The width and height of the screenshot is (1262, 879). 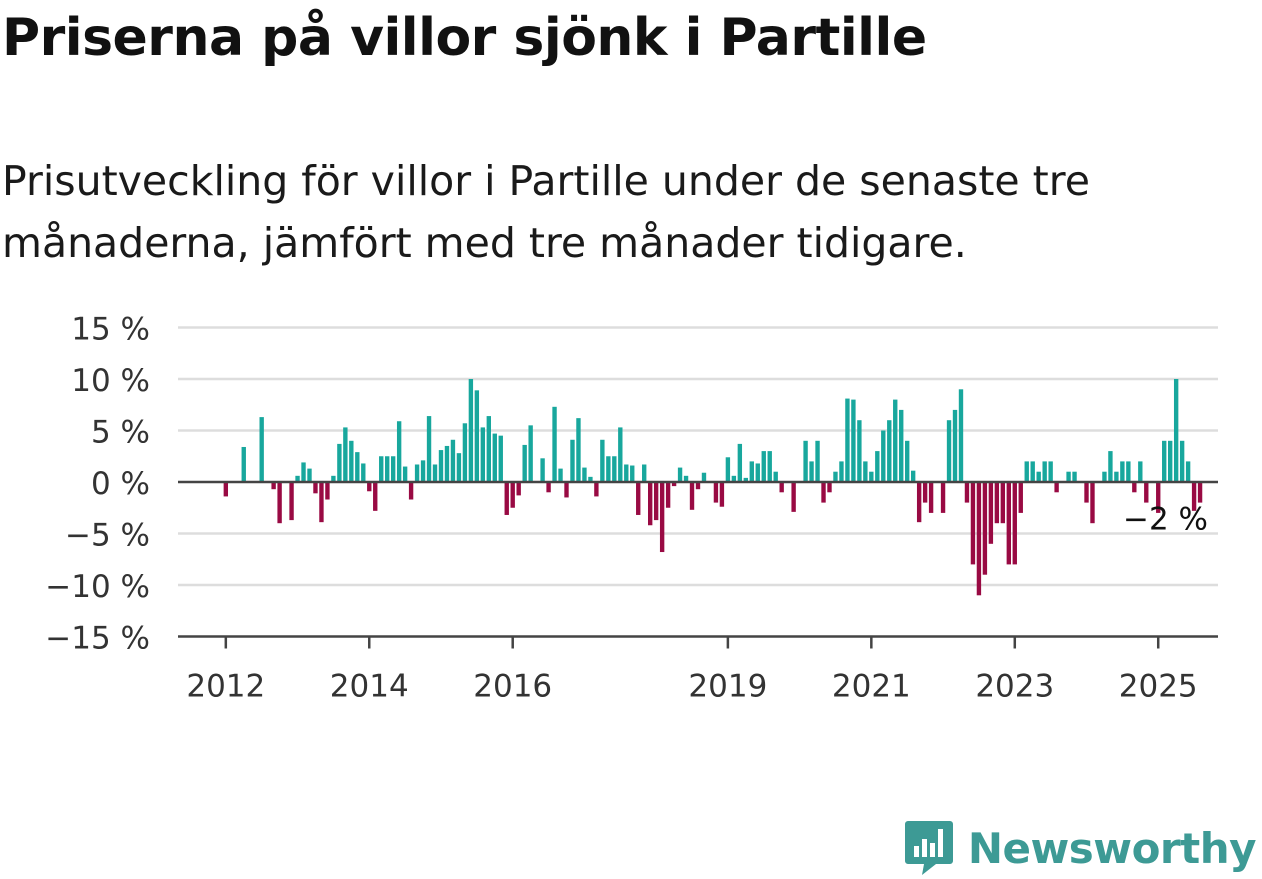 What do you see at coordinates (97, 639) in the screenshot?
I see `y-tick-label: −15 %` at bounding box center [97, 639].